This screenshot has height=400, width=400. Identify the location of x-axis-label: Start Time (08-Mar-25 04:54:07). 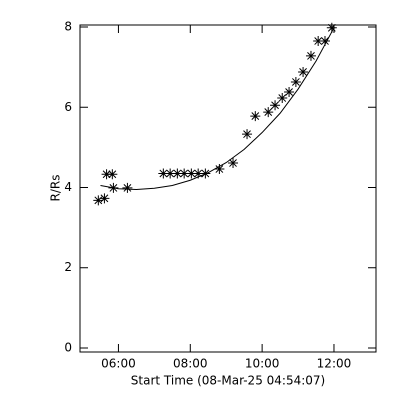
(228, 381).